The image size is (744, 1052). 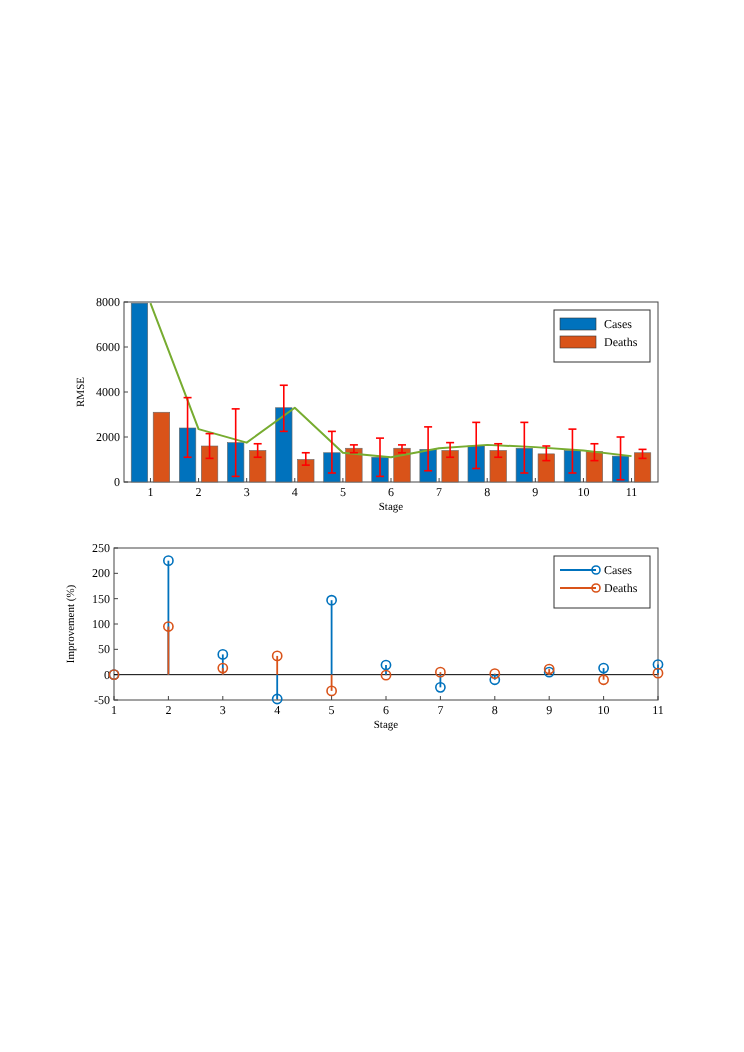 I want to click on line-series, so click(x=391, y=380).